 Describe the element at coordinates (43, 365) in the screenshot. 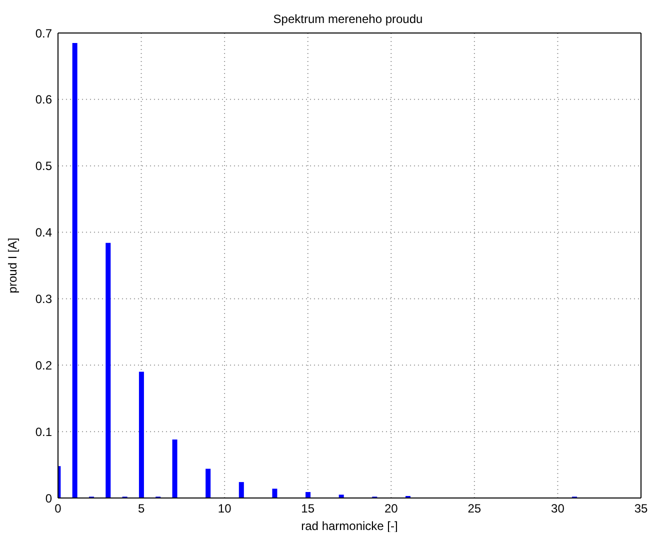

I see `y-tick-label: 0.2` at that location.